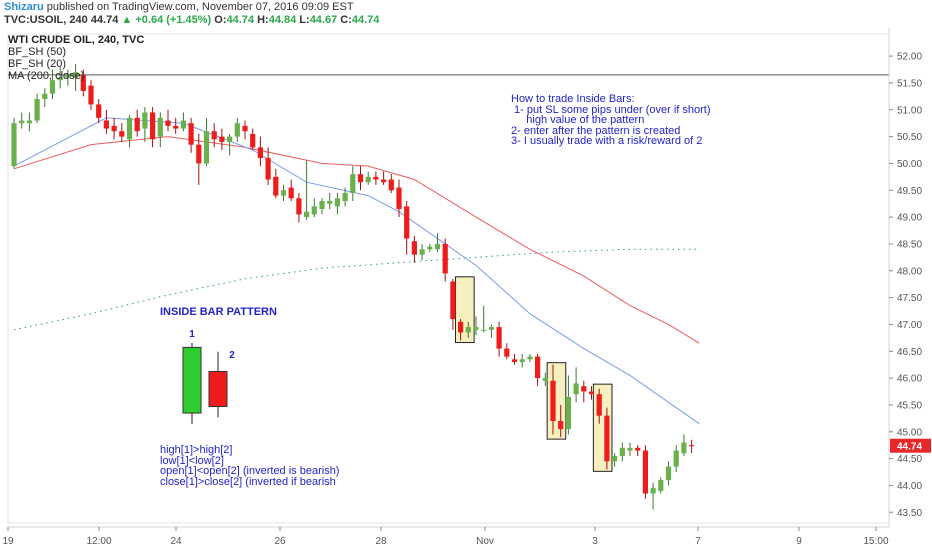 This screenshot has width=932, height=550. What do you see at coordinates (24, 7) in the screenshot?
I see `author-name: Shizaru` at bounding box center [24, 7].